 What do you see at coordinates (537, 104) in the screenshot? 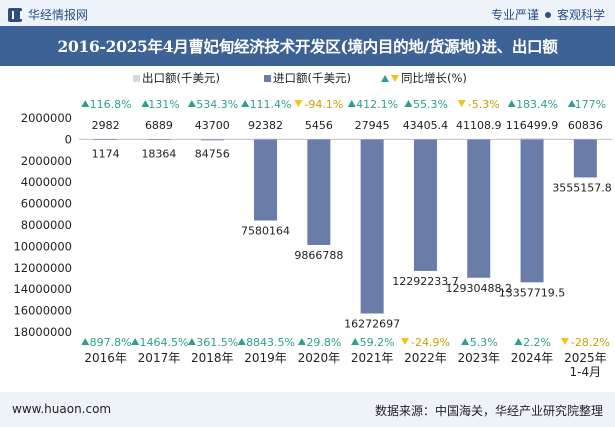
I see `export-yoy-text: 183.4%` at bounding box center [537, 104].